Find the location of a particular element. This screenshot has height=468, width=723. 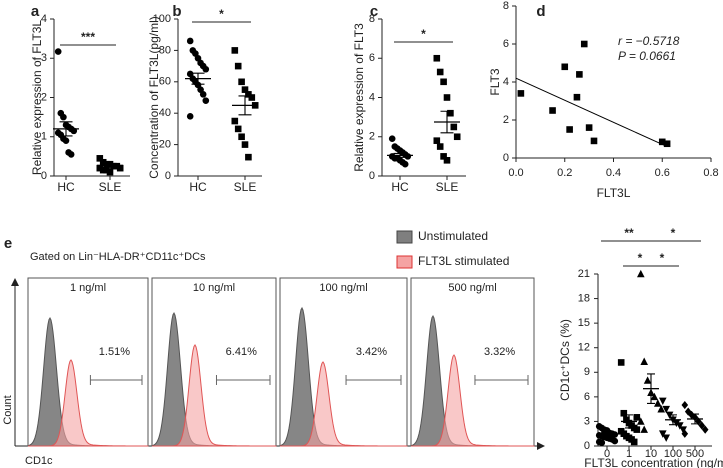

legend-label: FLT3L stimulated is located at coordinates (463, 261).